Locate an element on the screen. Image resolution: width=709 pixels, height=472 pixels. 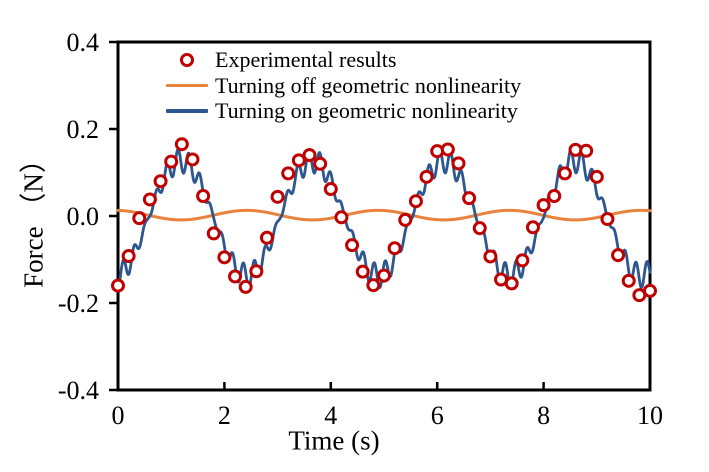
legend-item-nonlinearity-on: Turning on geometric nonlinearity is located at coordinates (343, 111).